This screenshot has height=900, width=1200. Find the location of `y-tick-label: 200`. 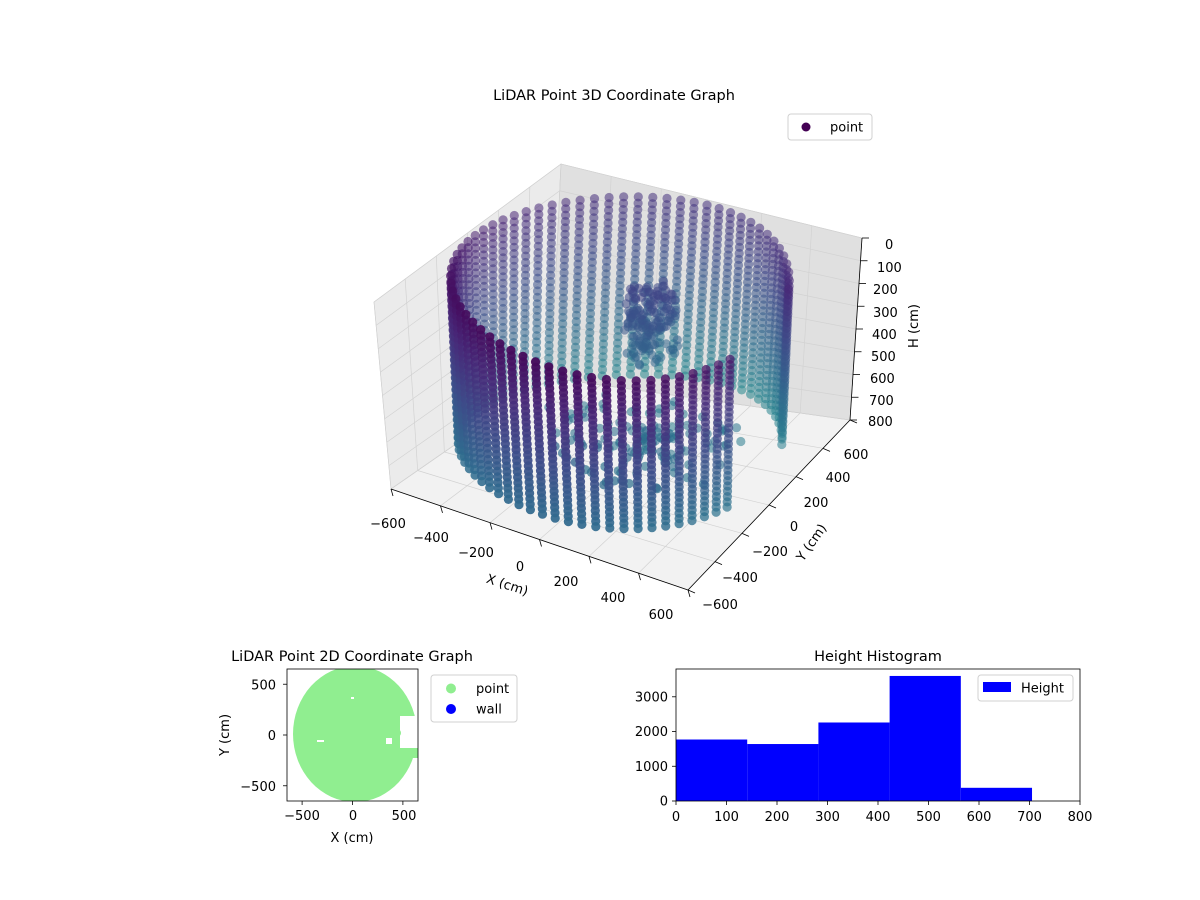

y-tick-label: 200 is located at coordinates (816, 503).